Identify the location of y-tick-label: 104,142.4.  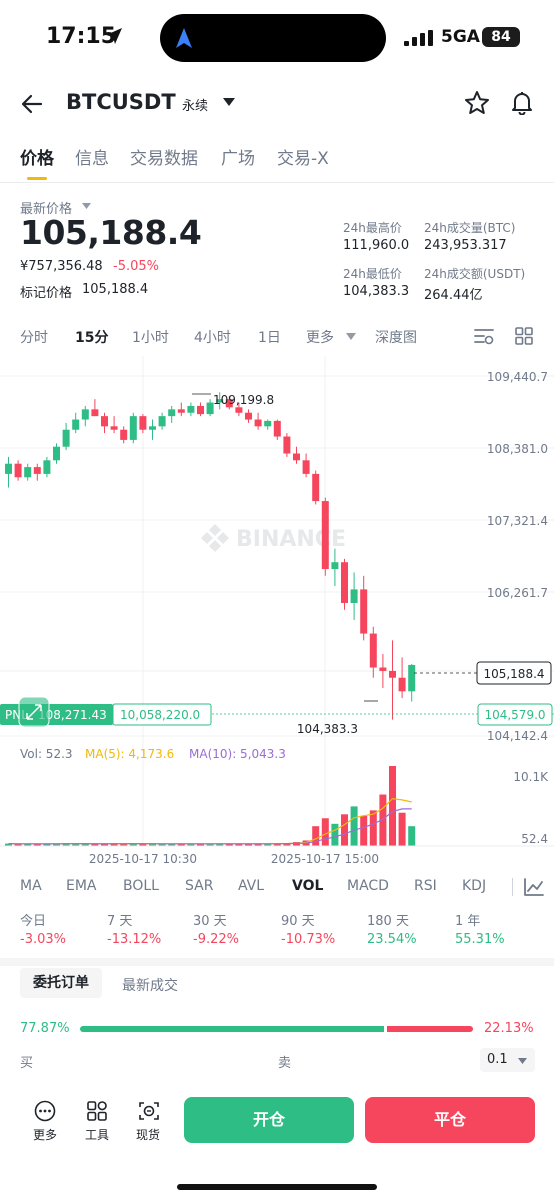
(517, 736).